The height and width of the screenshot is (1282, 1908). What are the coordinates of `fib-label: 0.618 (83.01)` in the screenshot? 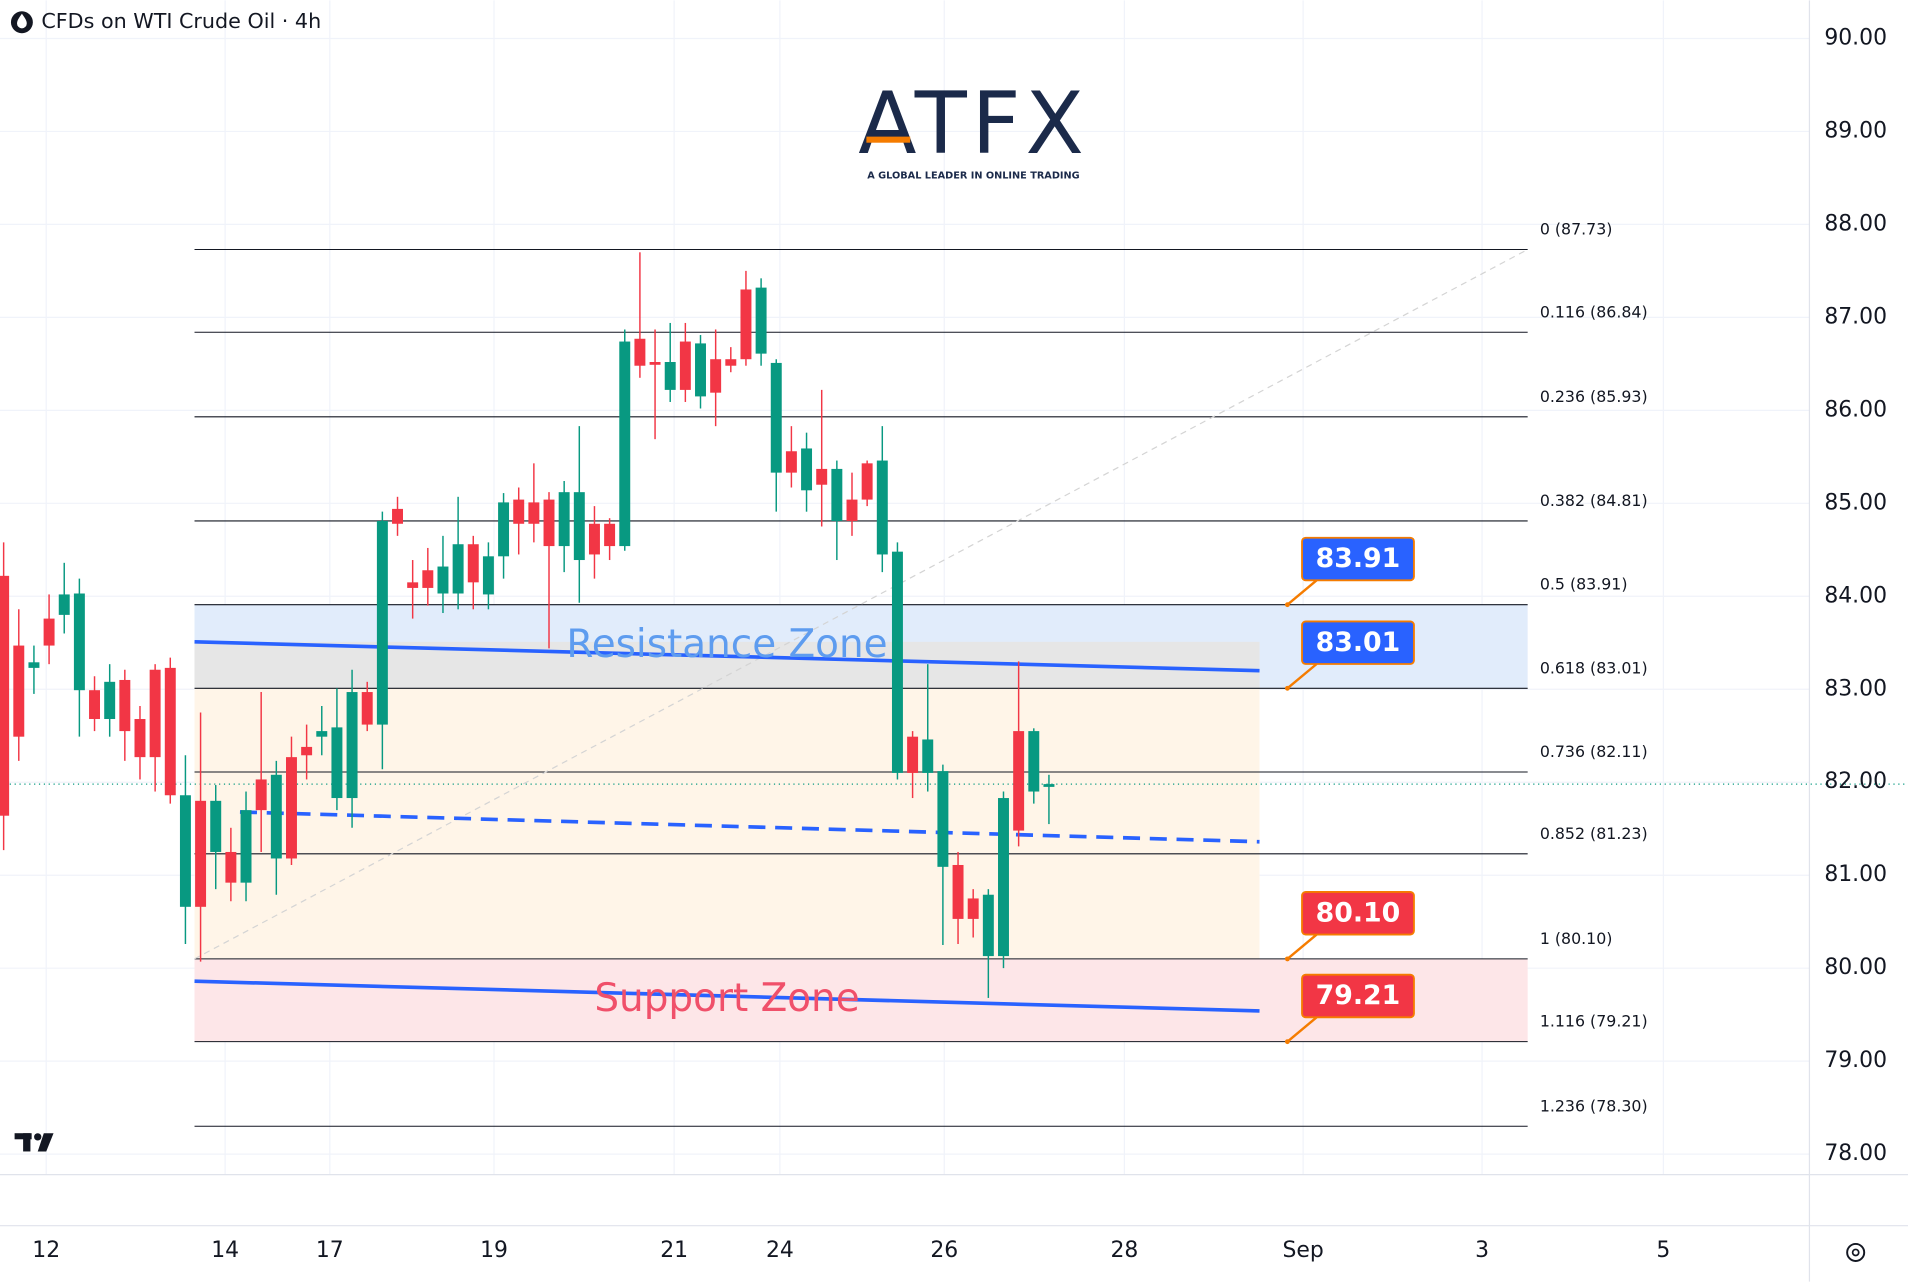 It's located at (1594, 667).